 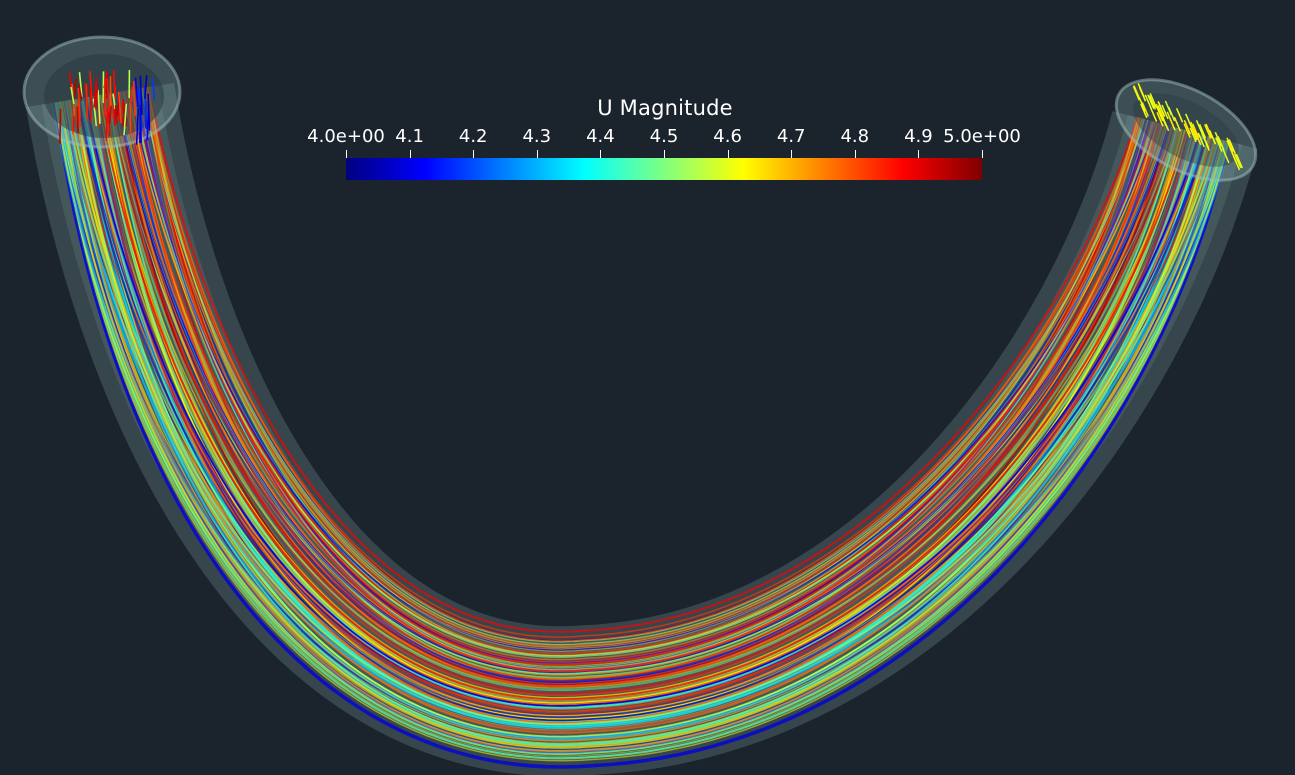 I want to click on legend-tick-label: 4.4, so click(x=600, y=136).